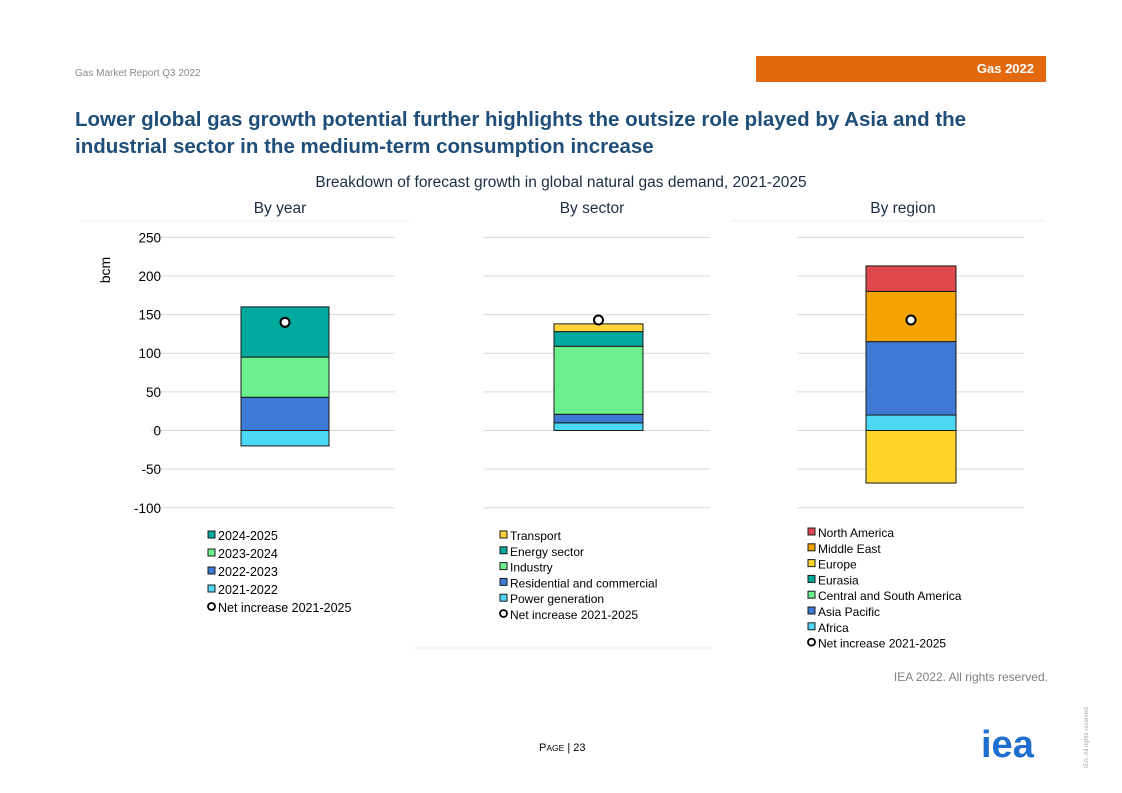 The height and width of the screenshot is (793, 1122). What do you see at coordinates (149, 315) in the screenshot?
I see `y-tick-label: 150` at bounding box center [149, 315].